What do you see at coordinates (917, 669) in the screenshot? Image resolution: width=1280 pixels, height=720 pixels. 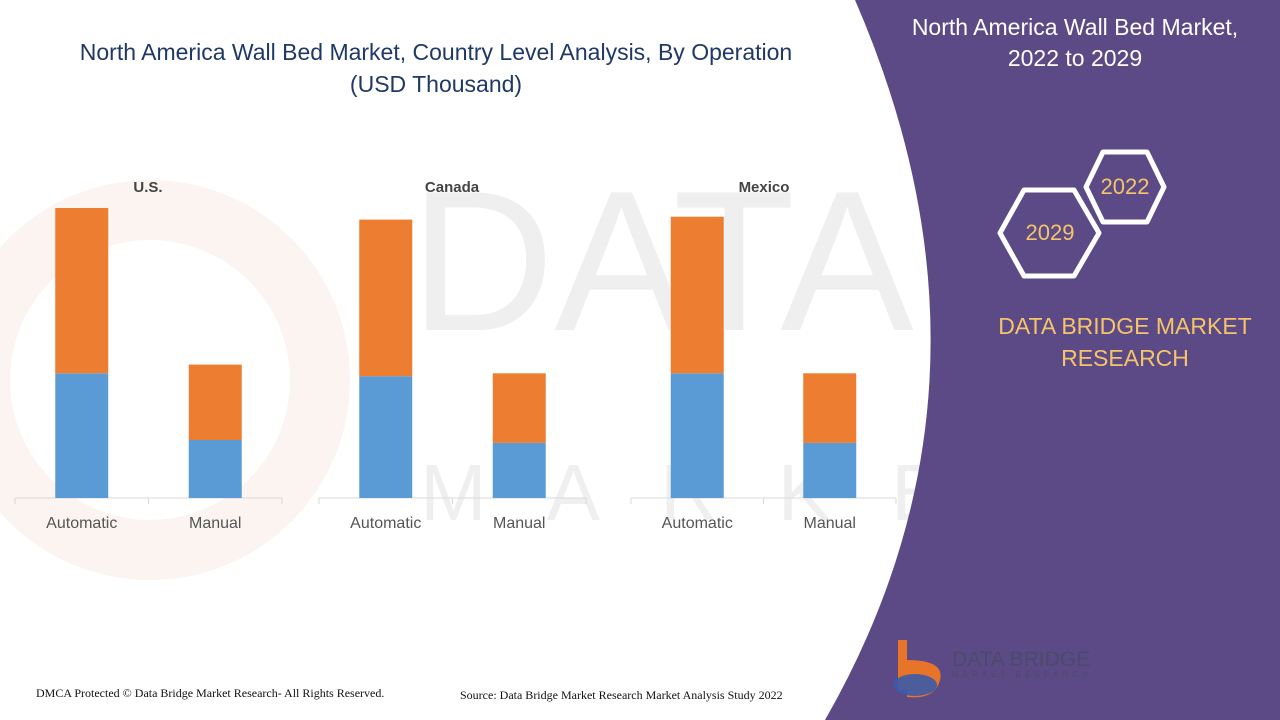 I see `logo-mark-icon` at bounding box center [917, 669].